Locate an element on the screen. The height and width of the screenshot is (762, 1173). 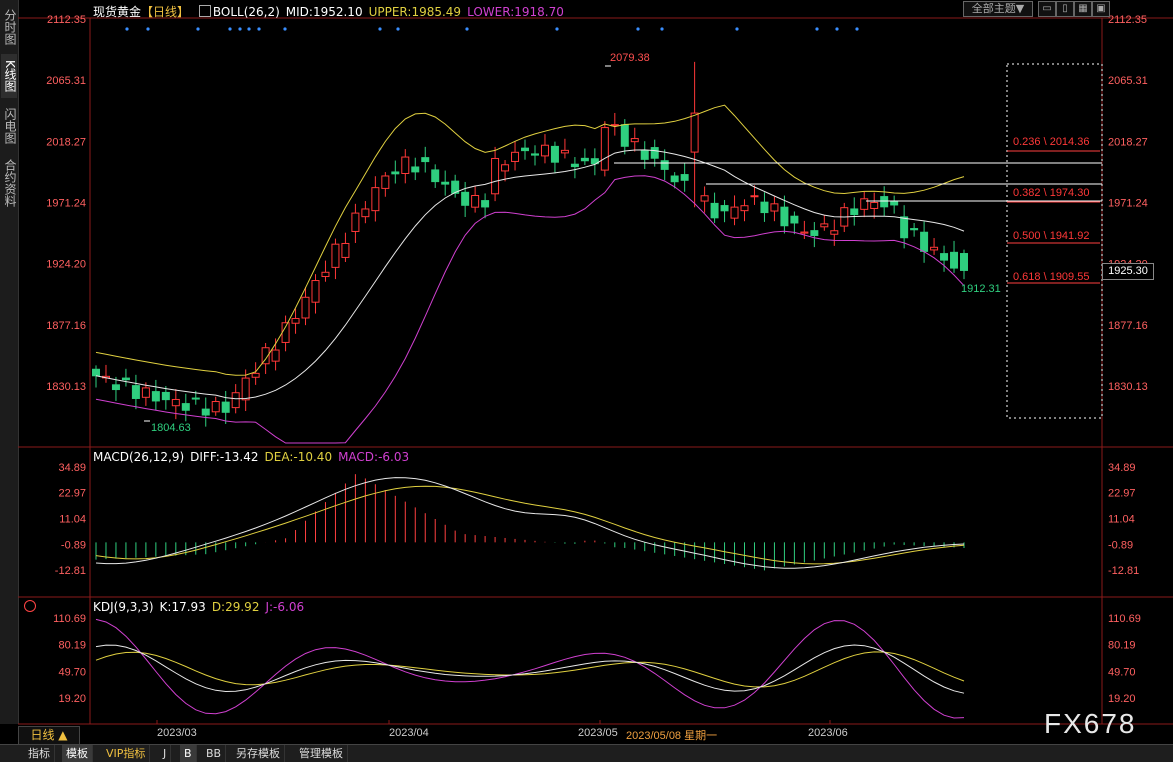
tab-contract-info: 合约资料 is located at coordinates (10, 183).